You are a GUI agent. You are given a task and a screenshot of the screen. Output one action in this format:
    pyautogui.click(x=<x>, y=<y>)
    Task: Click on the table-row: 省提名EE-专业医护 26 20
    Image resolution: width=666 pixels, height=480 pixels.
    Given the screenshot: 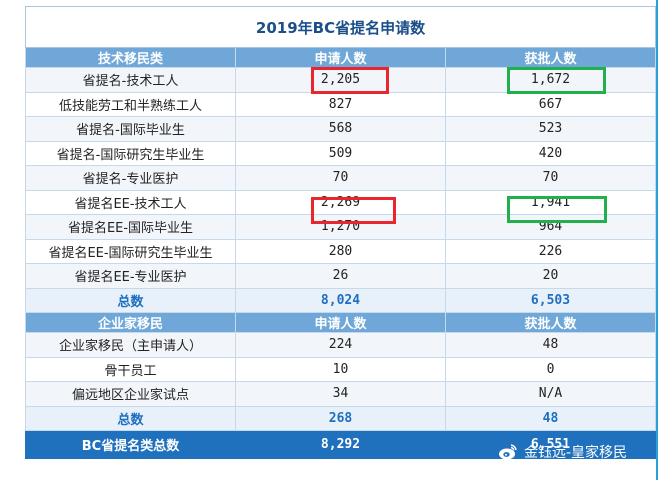 What is the action you would take?
    pyautogui.click(x=340, y=276)
    